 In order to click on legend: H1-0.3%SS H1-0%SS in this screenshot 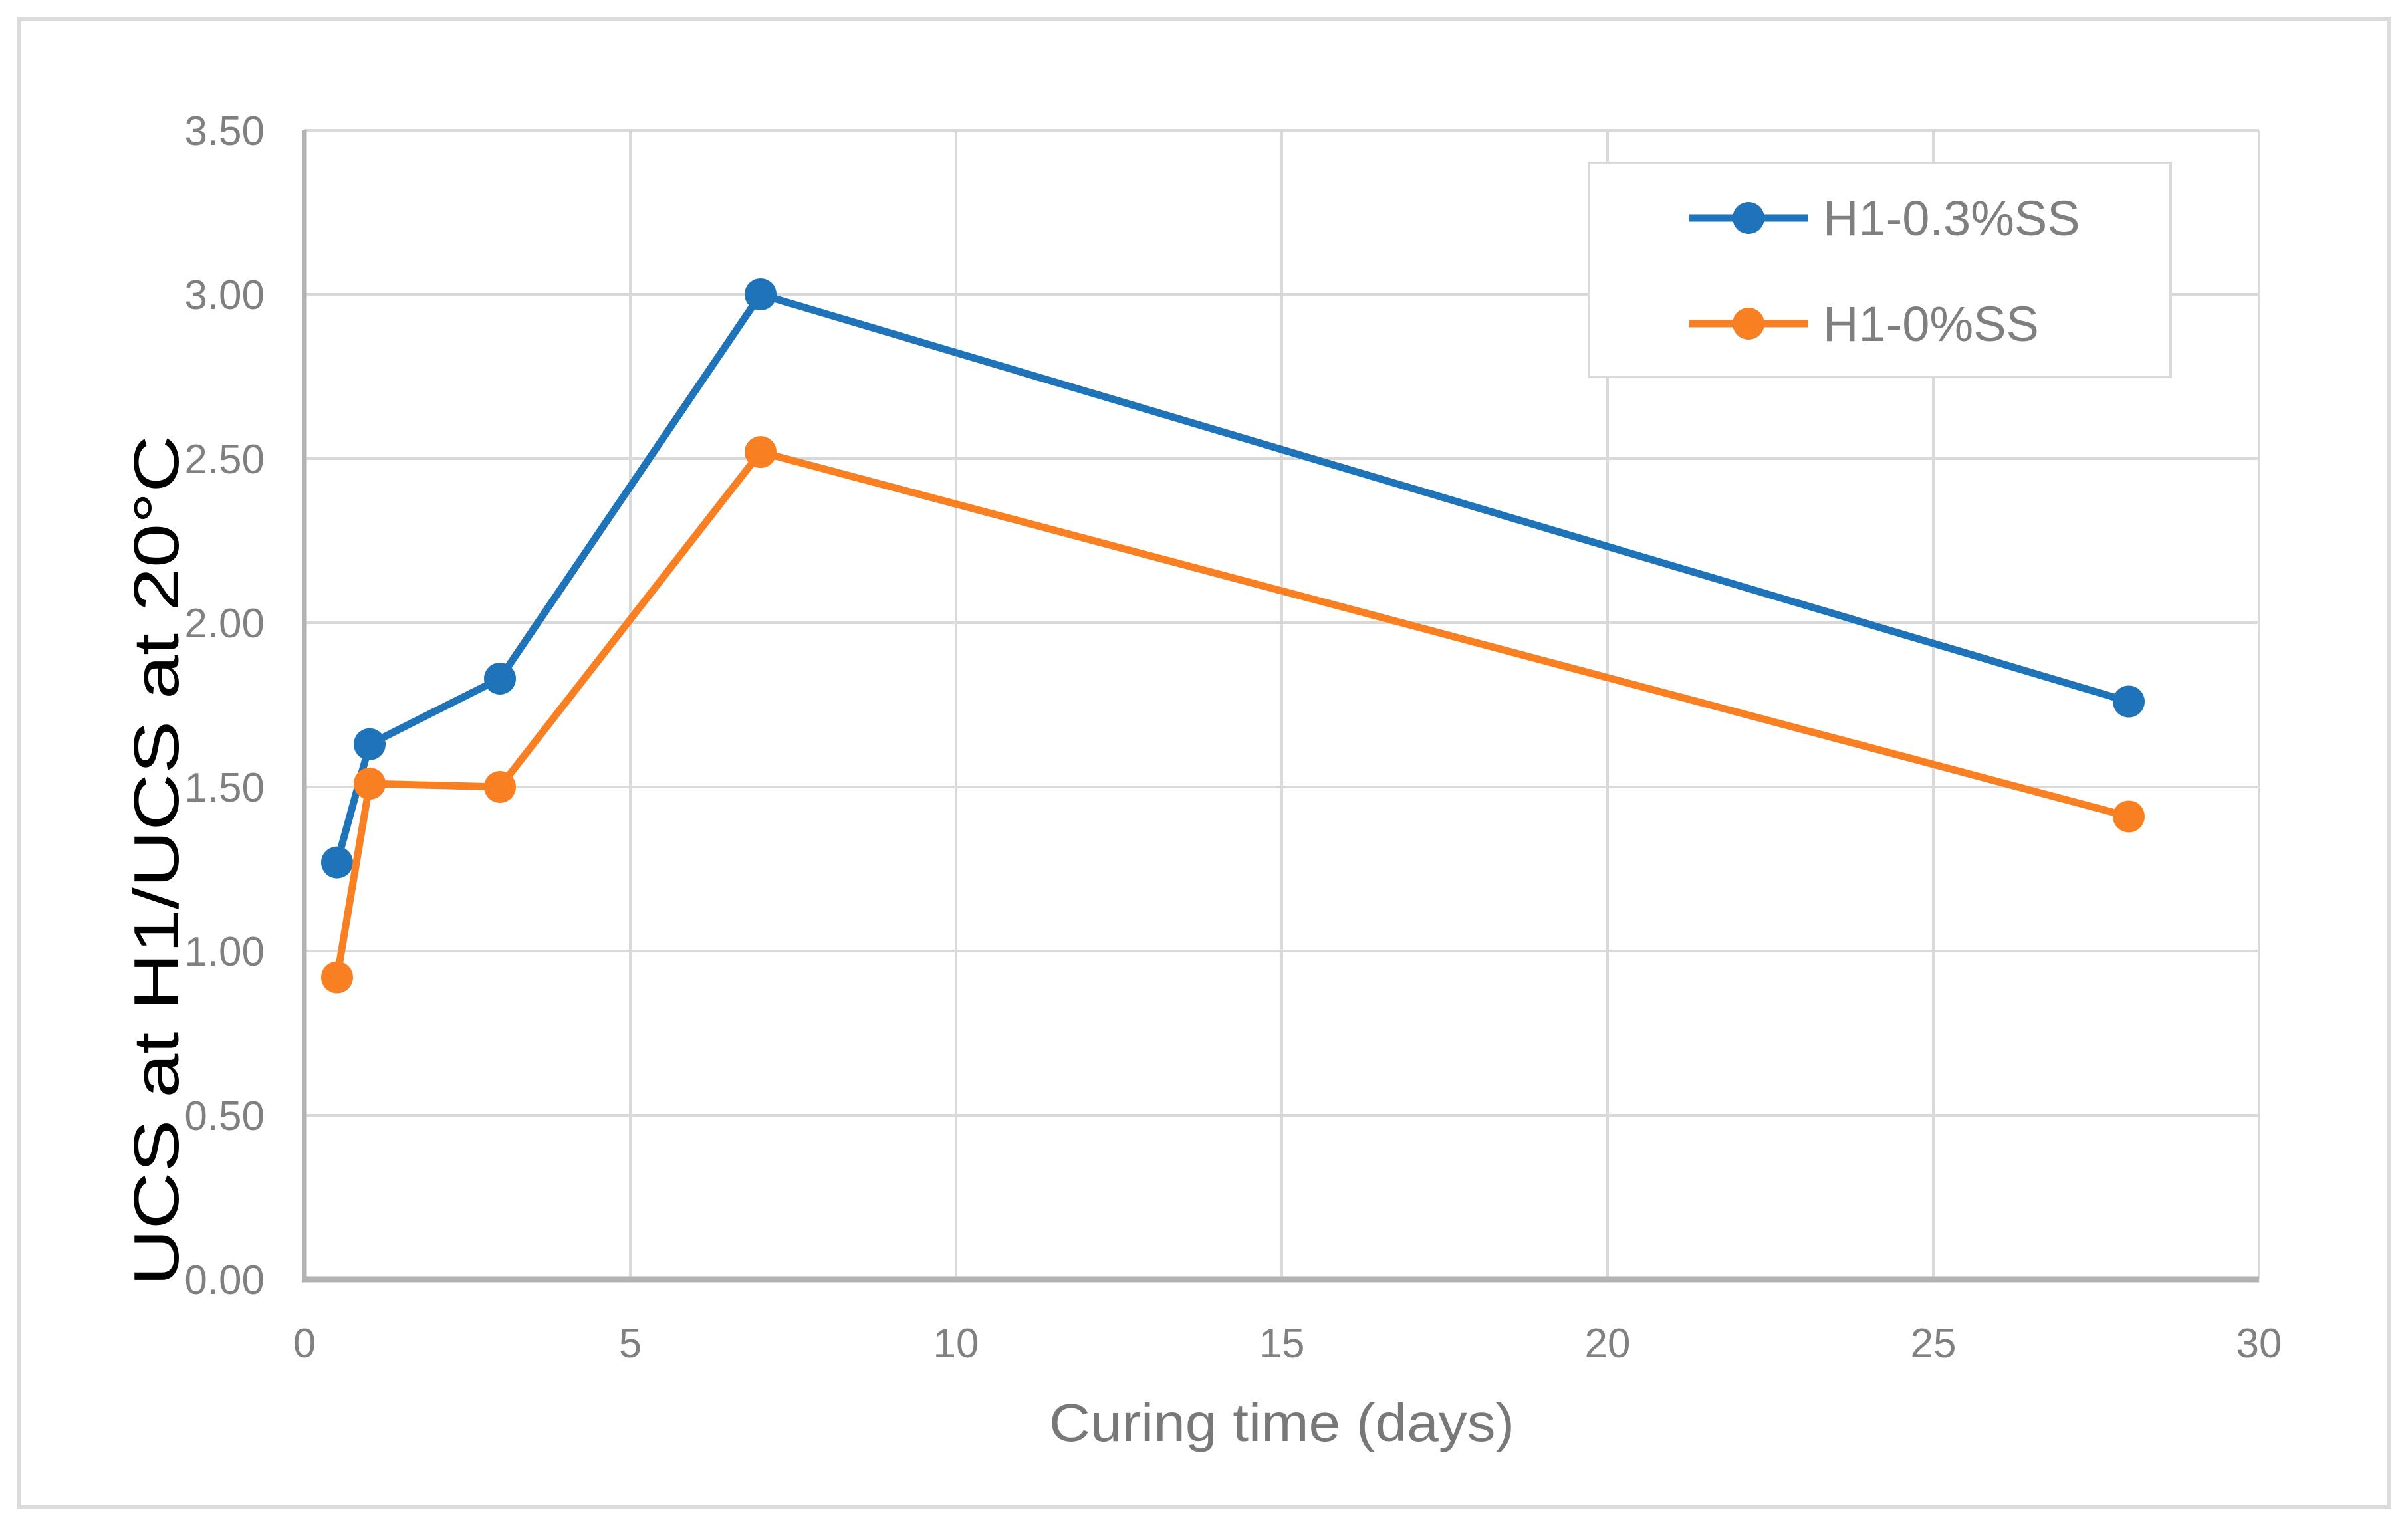, I will do `click(1880, 270)`.